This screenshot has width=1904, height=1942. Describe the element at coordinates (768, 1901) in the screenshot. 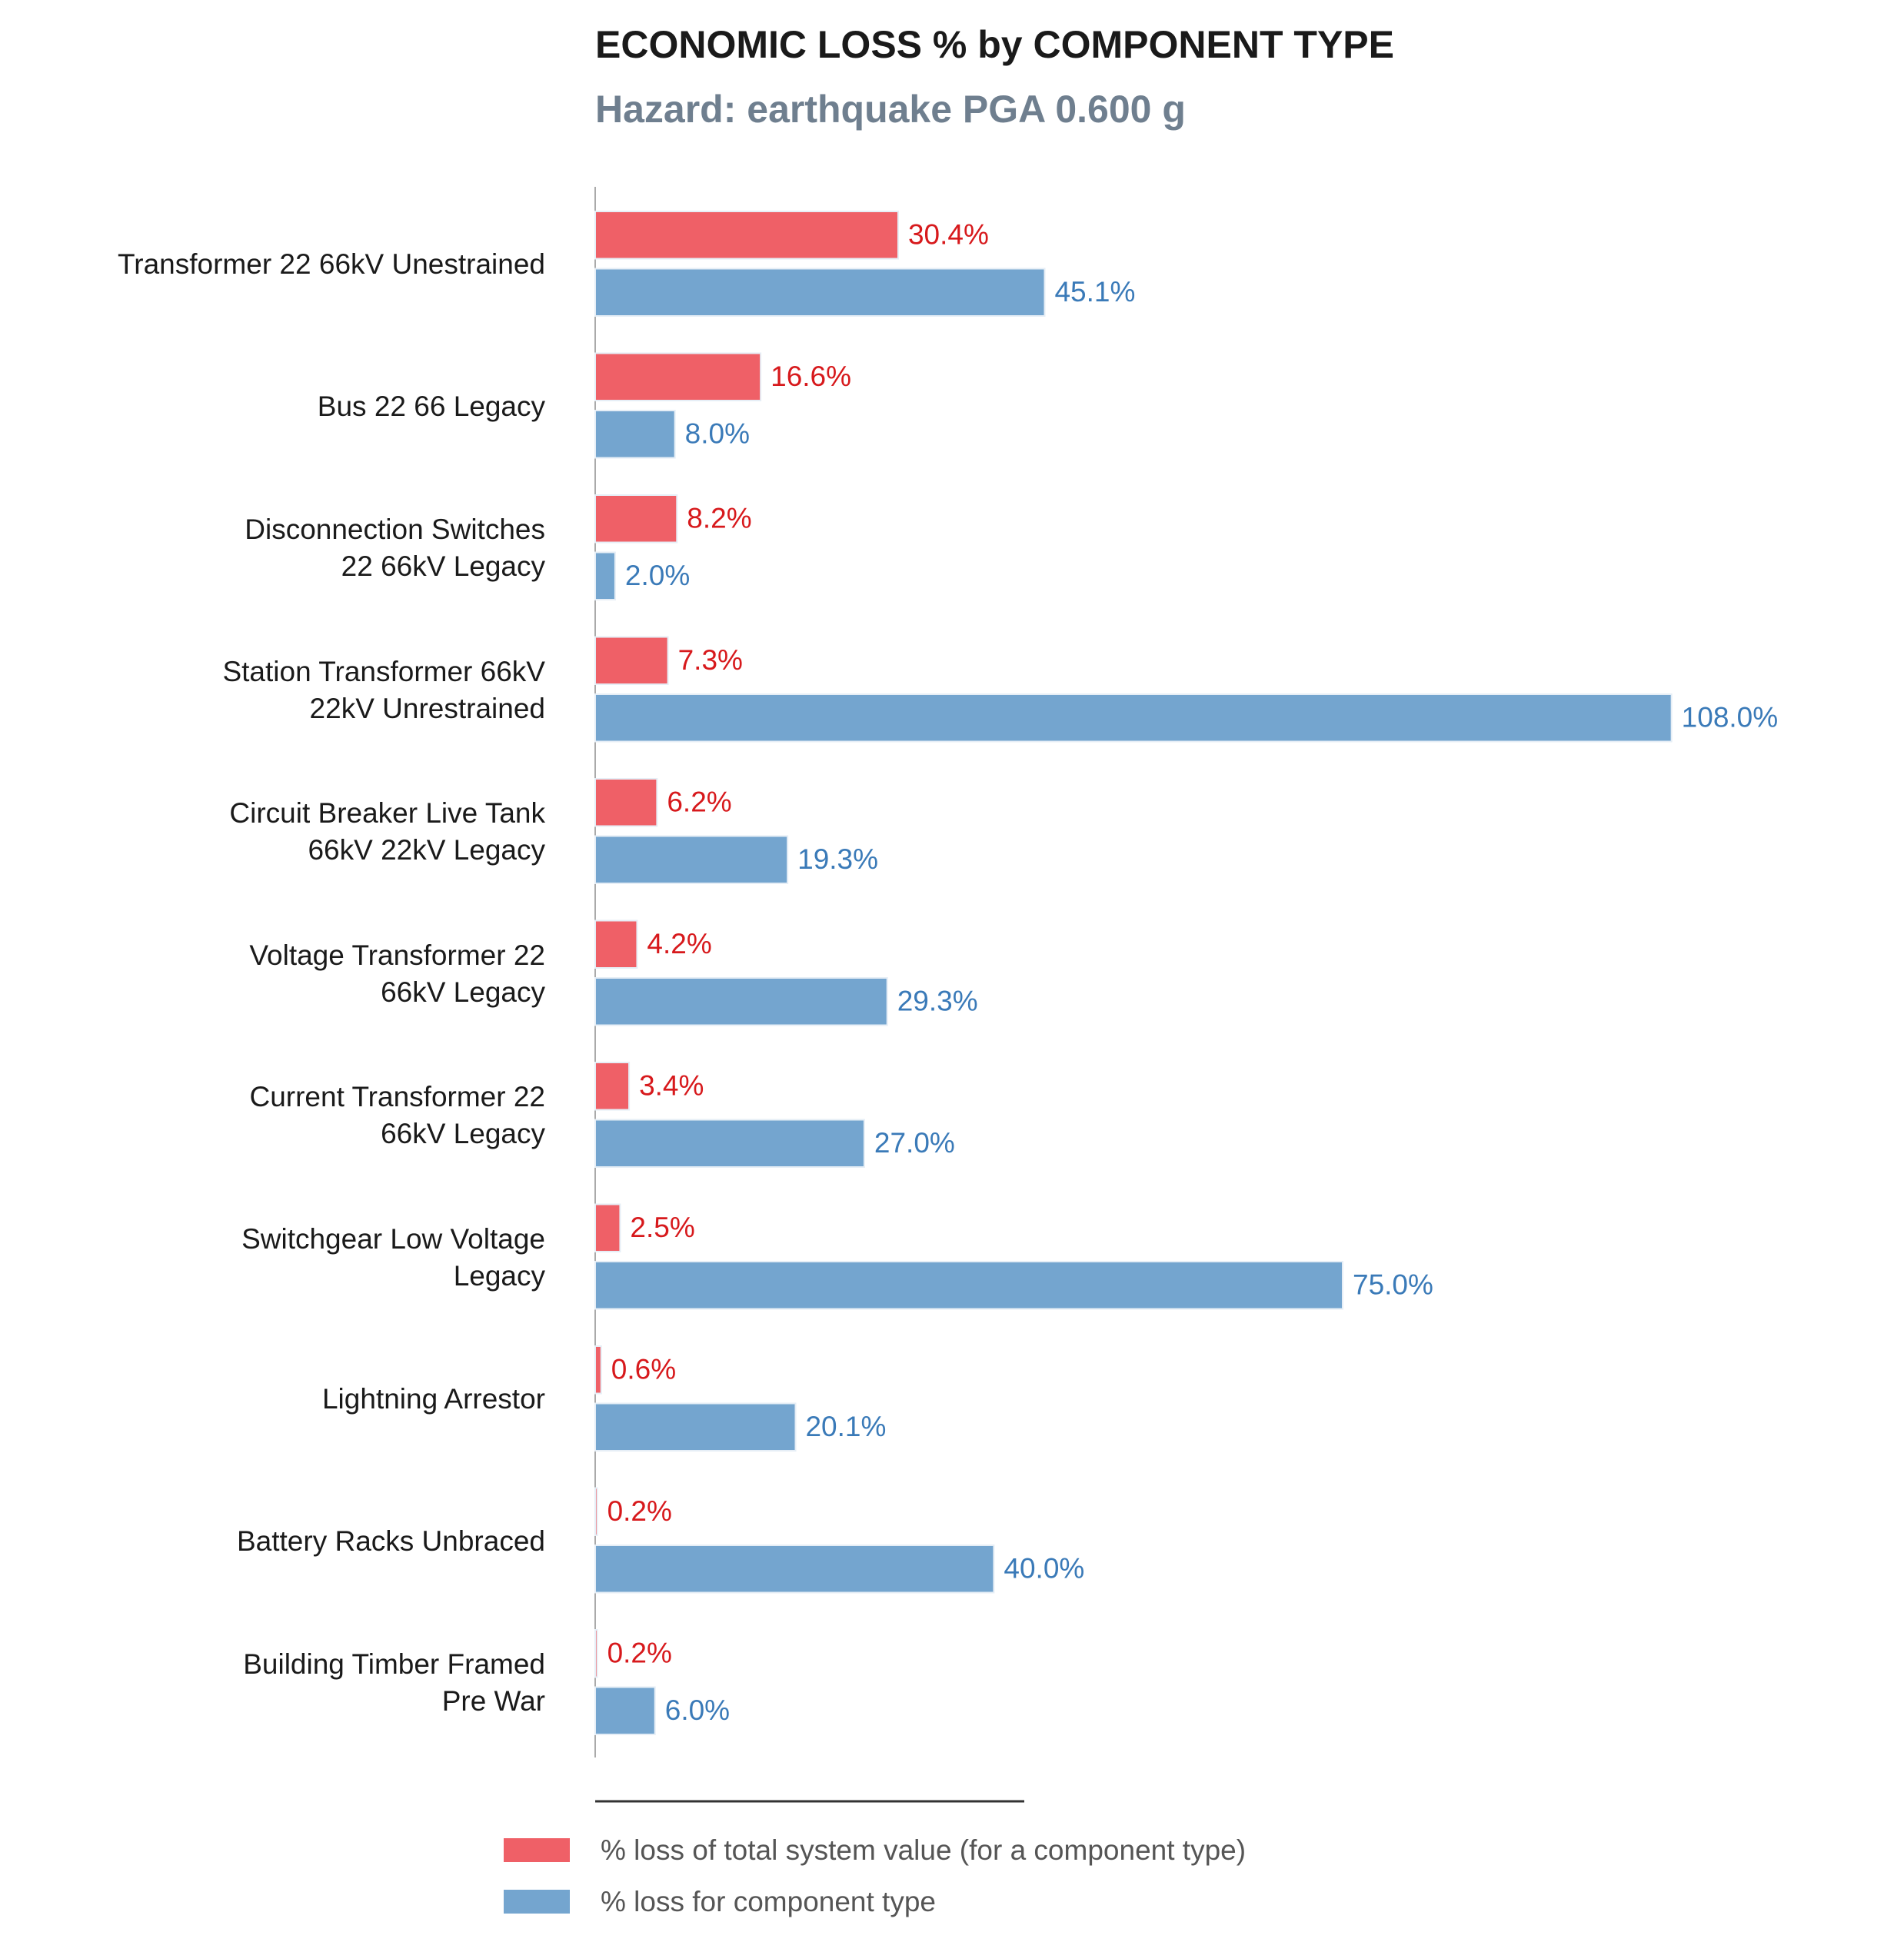

I see `legend-label: % loss for component type` at that location.